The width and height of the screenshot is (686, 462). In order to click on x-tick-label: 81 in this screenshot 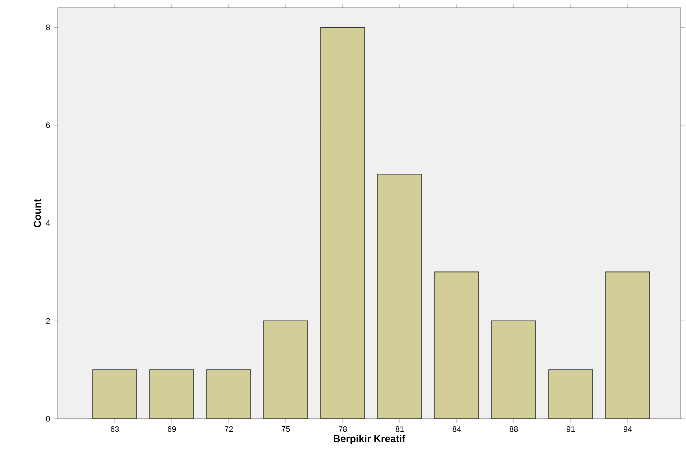, I will do `click(400, 429)`.